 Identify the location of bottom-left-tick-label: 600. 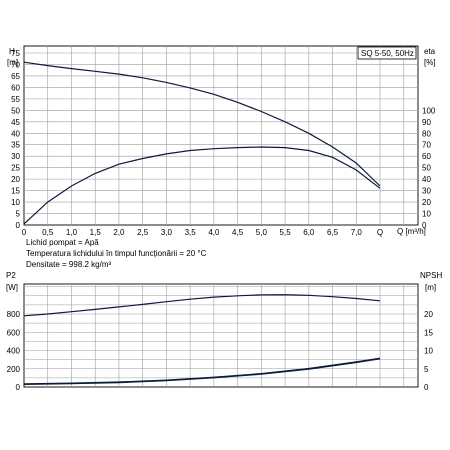
(14, 332).